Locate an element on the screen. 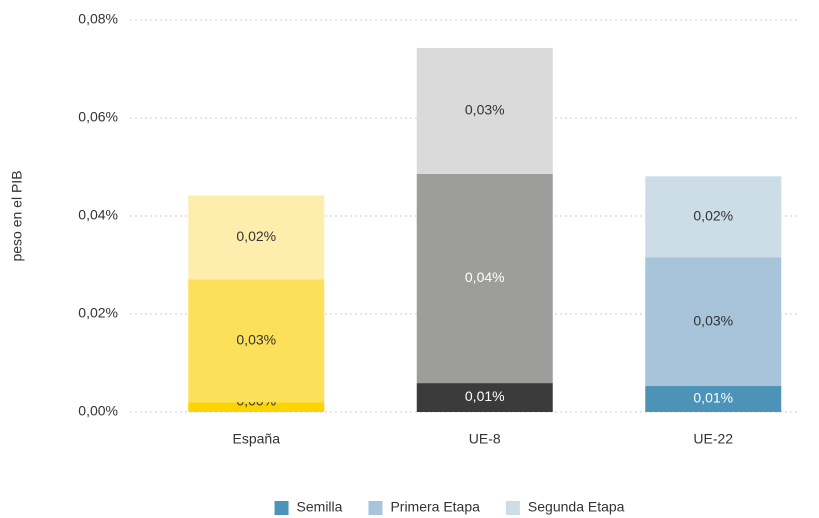 Image resolution: width=819 pixels, height=518 pixels. legend-label: Segunda Etapa is located at coordinates (576, 507).